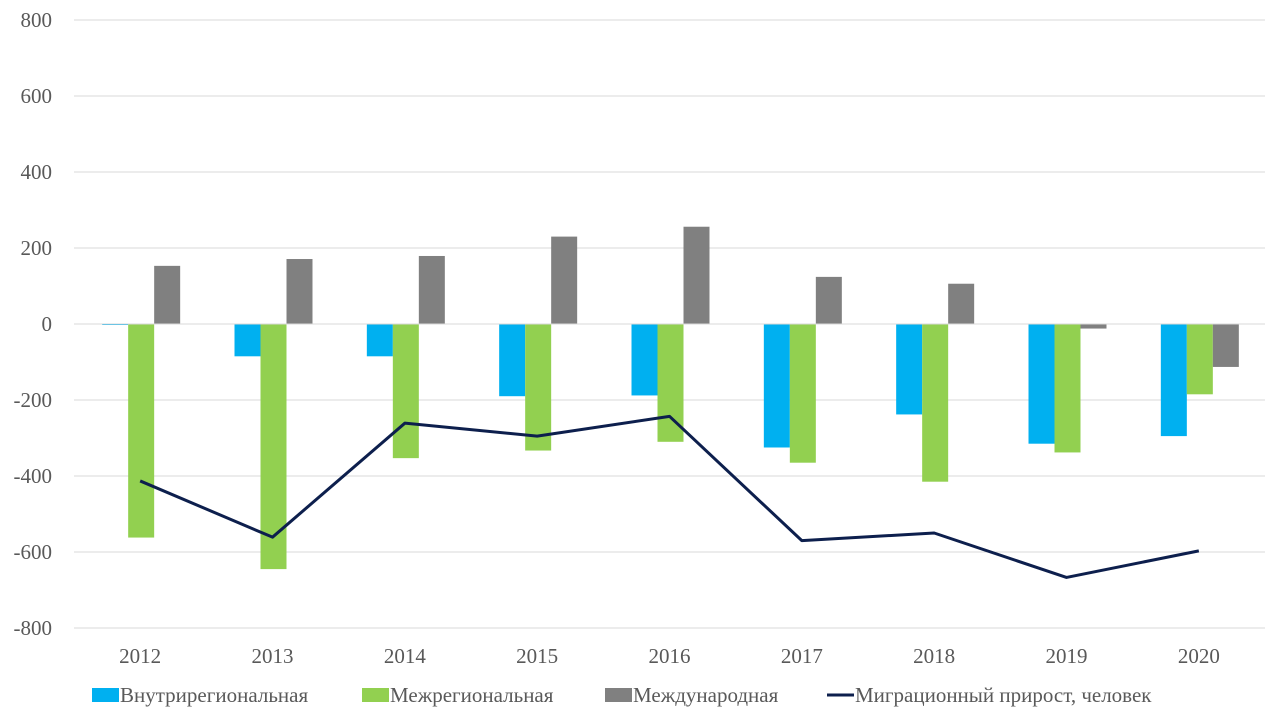 This screenshot has width=1280, height=725. Describe the element at coordinates (802, 656) in the screenshot. I see `x-tick-label: 2017` at that location.